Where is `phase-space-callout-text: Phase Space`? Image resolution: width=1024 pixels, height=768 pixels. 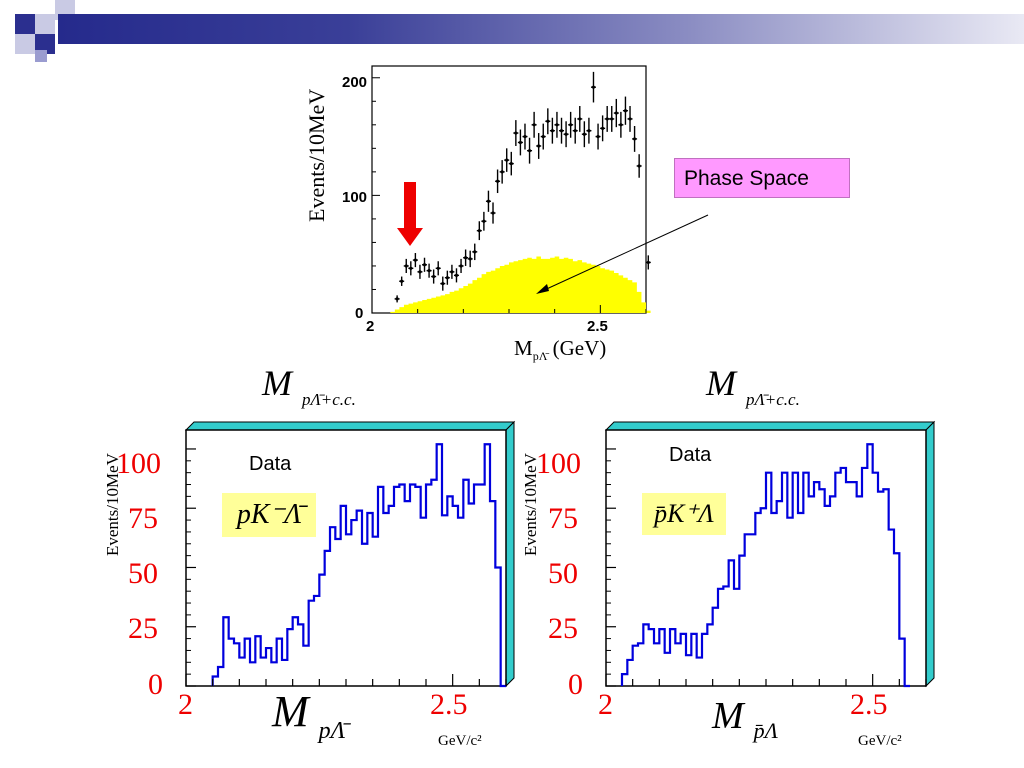
phase-space-callout-text: Phase Space is located at coordinates (746, 178).